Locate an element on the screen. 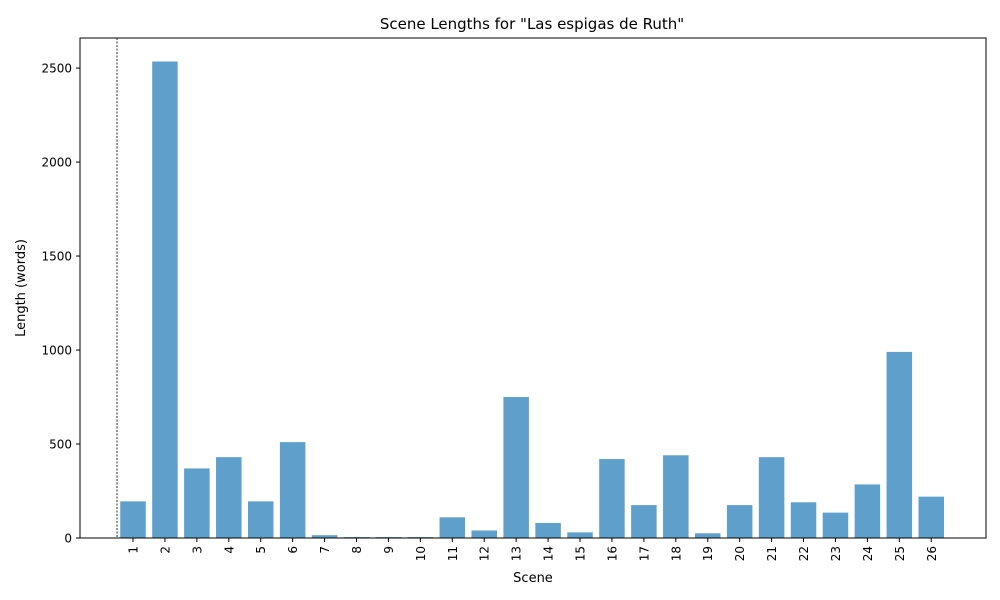  x-tick-label: 7 is located at coordinates (325, 550).